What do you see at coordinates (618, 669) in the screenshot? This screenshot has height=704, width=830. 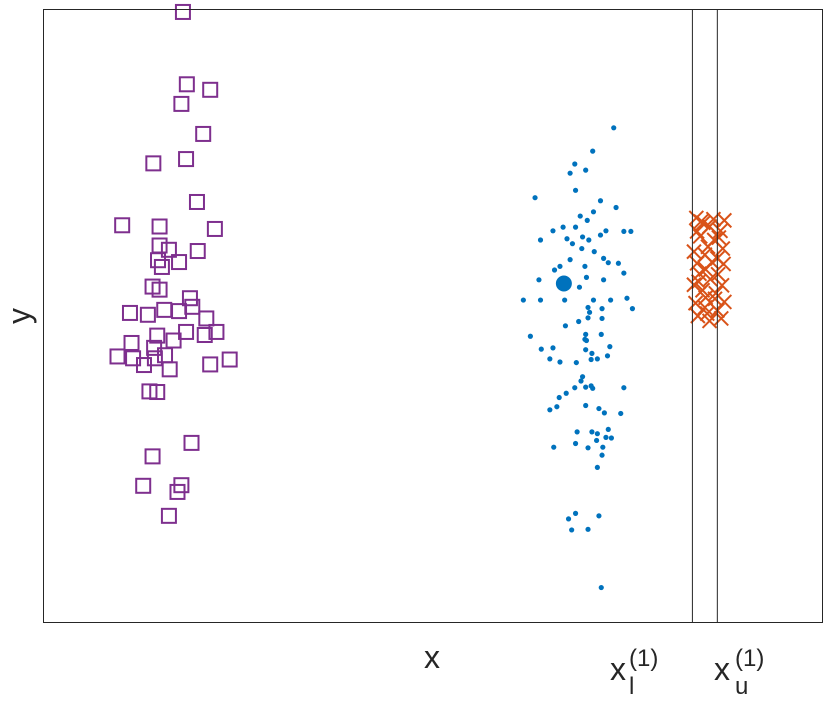 I see `x-lower-label-main: x` at bounding box center [618, 669].